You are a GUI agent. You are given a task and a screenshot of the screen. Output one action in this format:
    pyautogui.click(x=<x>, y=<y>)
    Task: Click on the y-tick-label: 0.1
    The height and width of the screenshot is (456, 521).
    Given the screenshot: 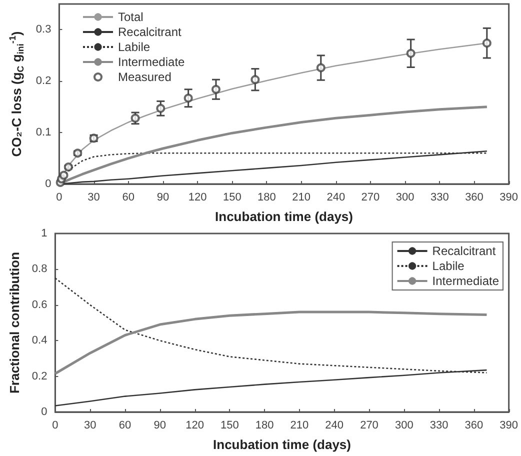 What is the action you would take?
    pyautogui.click(x=44, y=132)
    